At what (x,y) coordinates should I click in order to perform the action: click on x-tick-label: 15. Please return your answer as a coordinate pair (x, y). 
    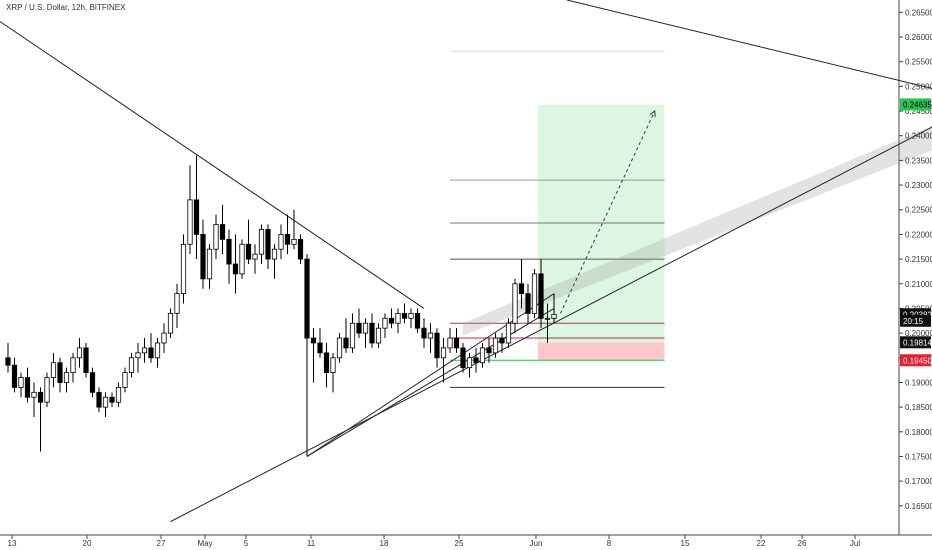
    Looking at the image, I should click on (685, 543).